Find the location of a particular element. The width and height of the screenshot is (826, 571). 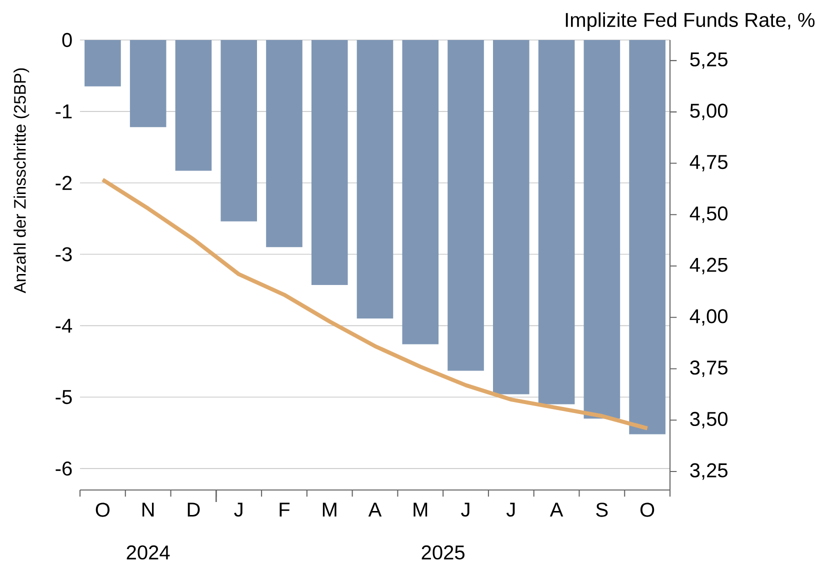

y2-tick-label: 3,50 is located at coordinates (709, 420).